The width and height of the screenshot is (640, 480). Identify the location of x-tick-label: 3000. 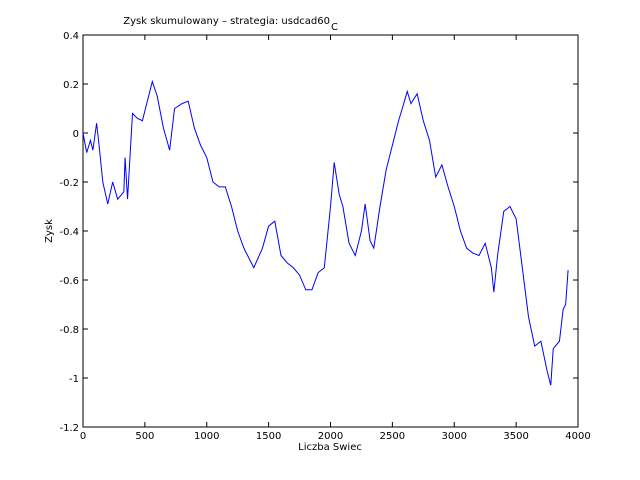
(454, 436).